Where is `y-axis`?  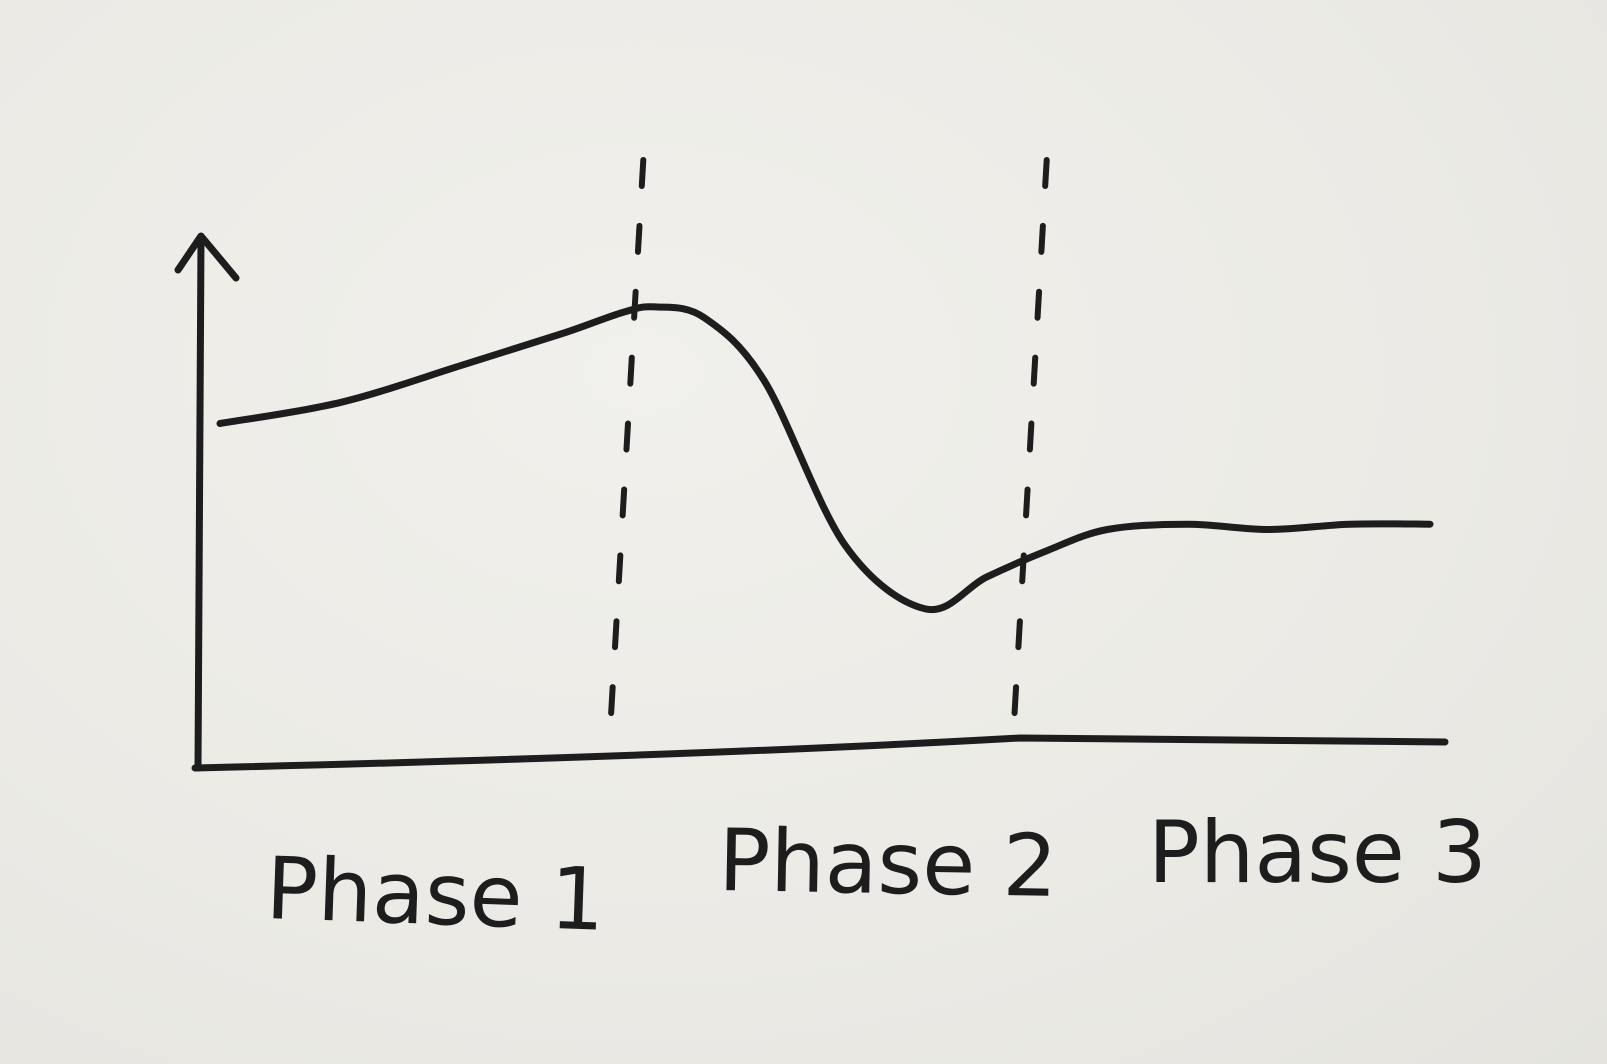 y-axis is located at coordinates (199, 503).